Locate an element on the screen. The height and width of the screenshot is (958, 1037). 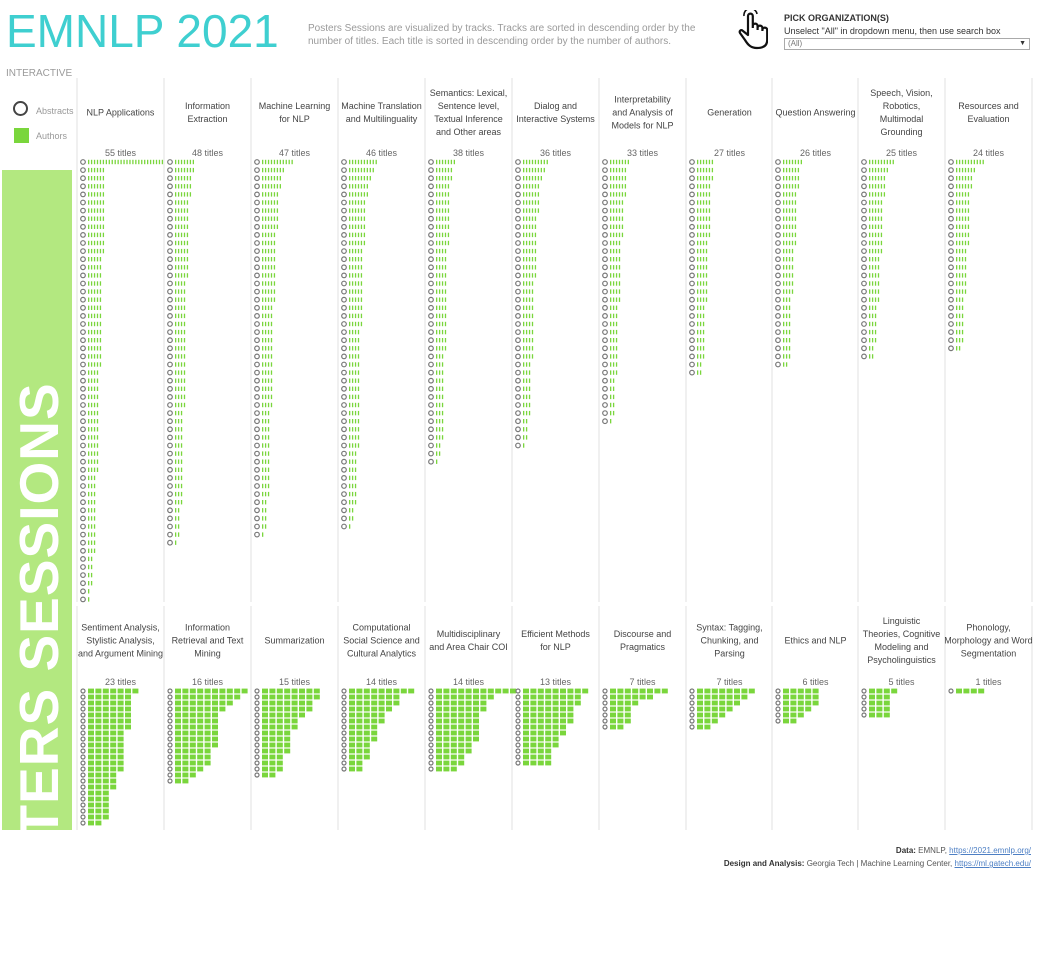
footer-design-link: https://ml.gatech.edu/ is located at coordinates (993, 863).